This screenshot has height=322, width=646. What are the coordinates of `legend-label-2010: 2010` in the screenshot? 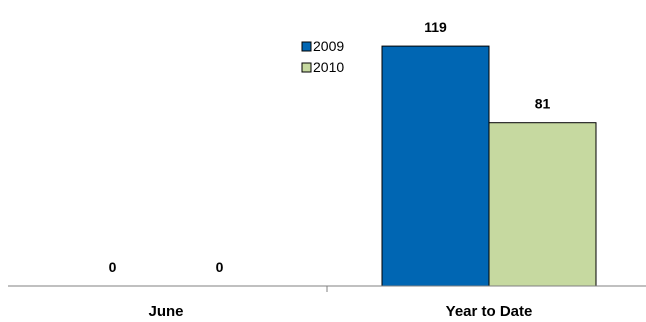 It's located at (328, 67).